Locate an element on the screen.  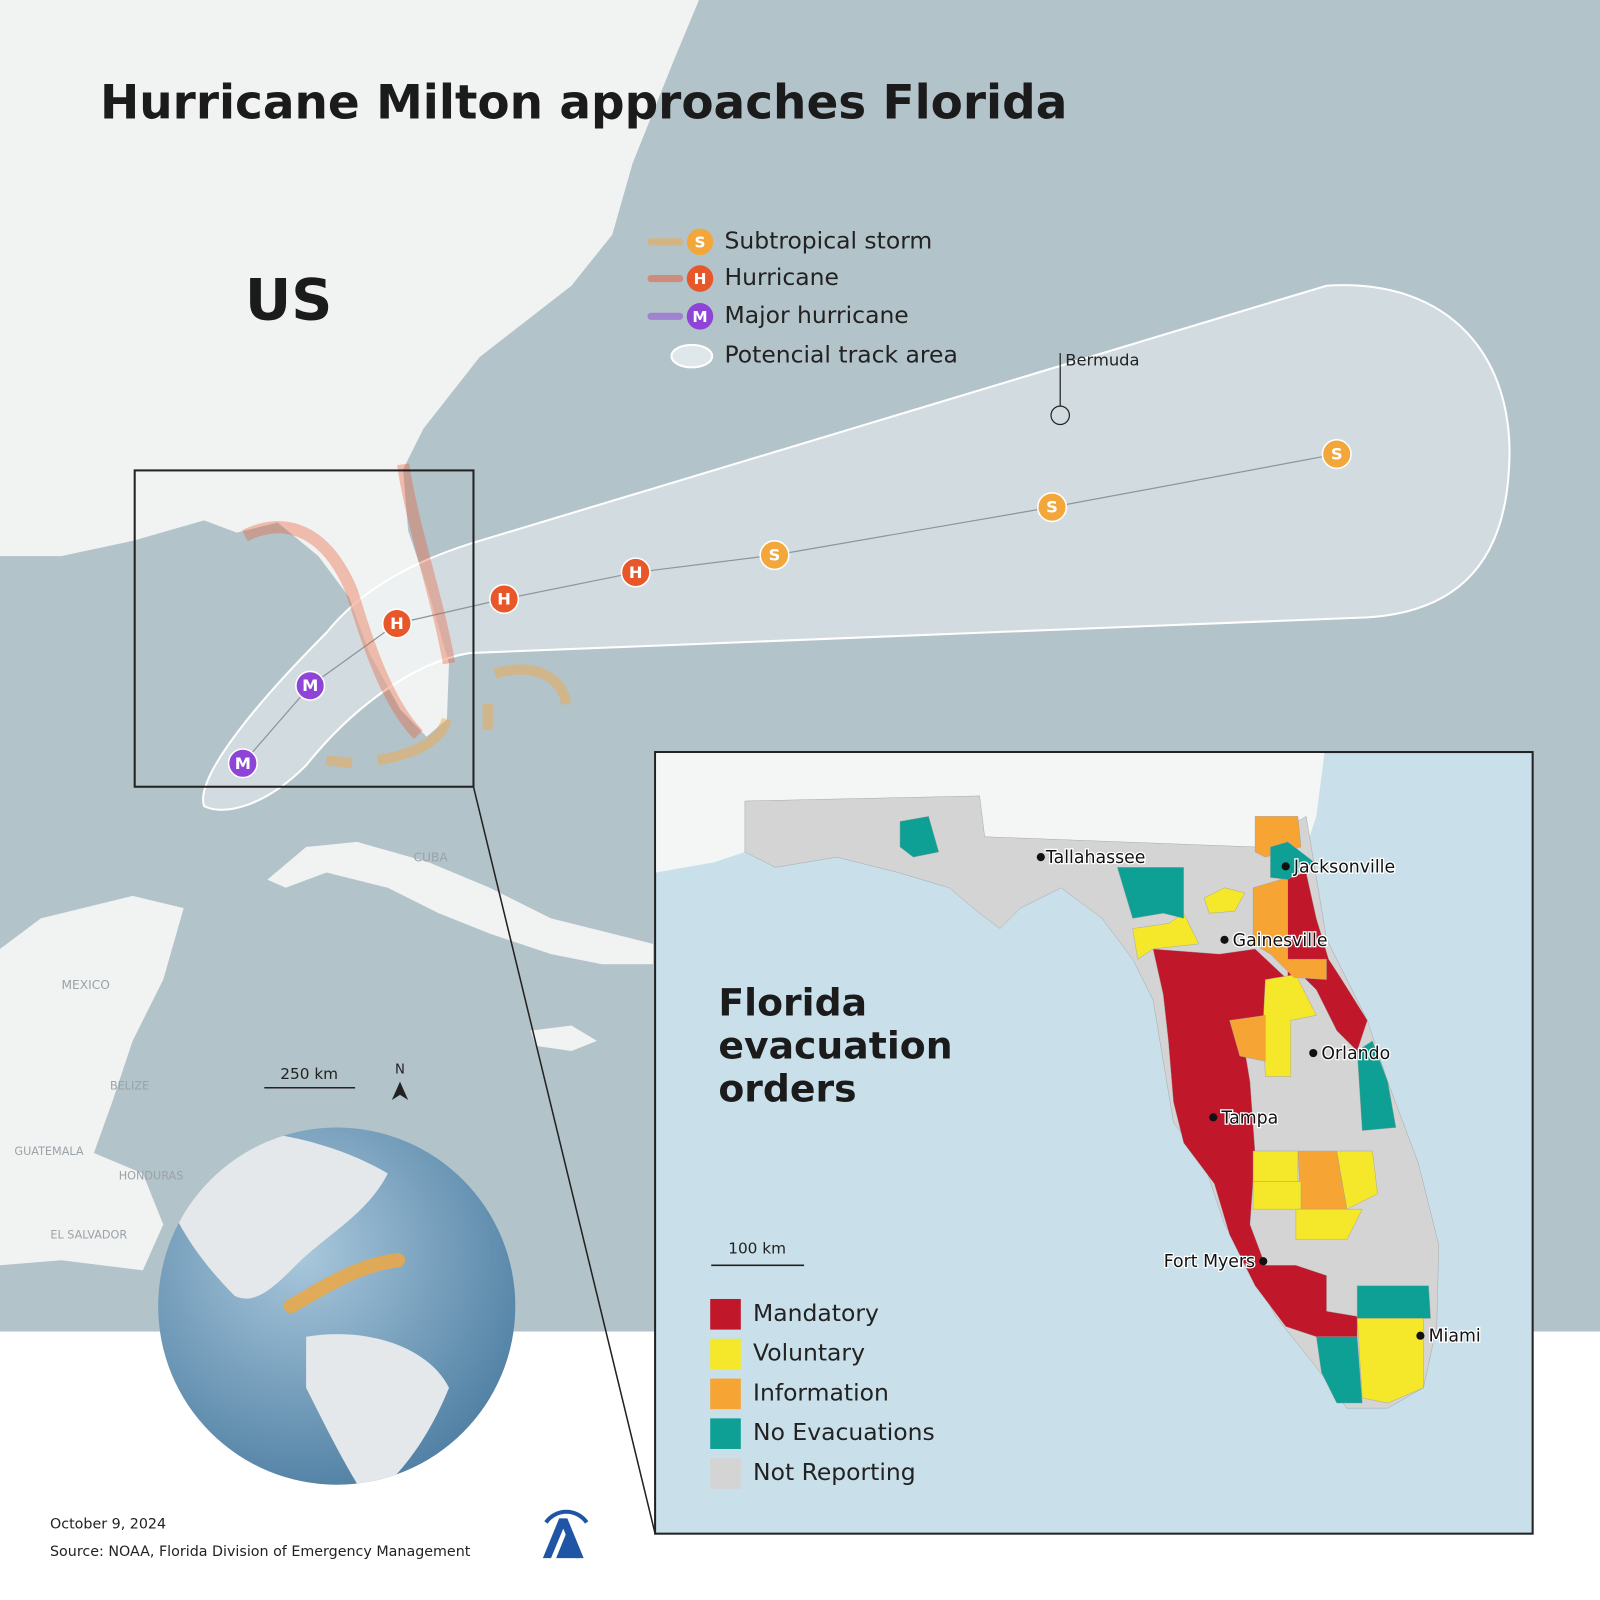
legend-label: Mandatory is located at coordinates (816, 1313).